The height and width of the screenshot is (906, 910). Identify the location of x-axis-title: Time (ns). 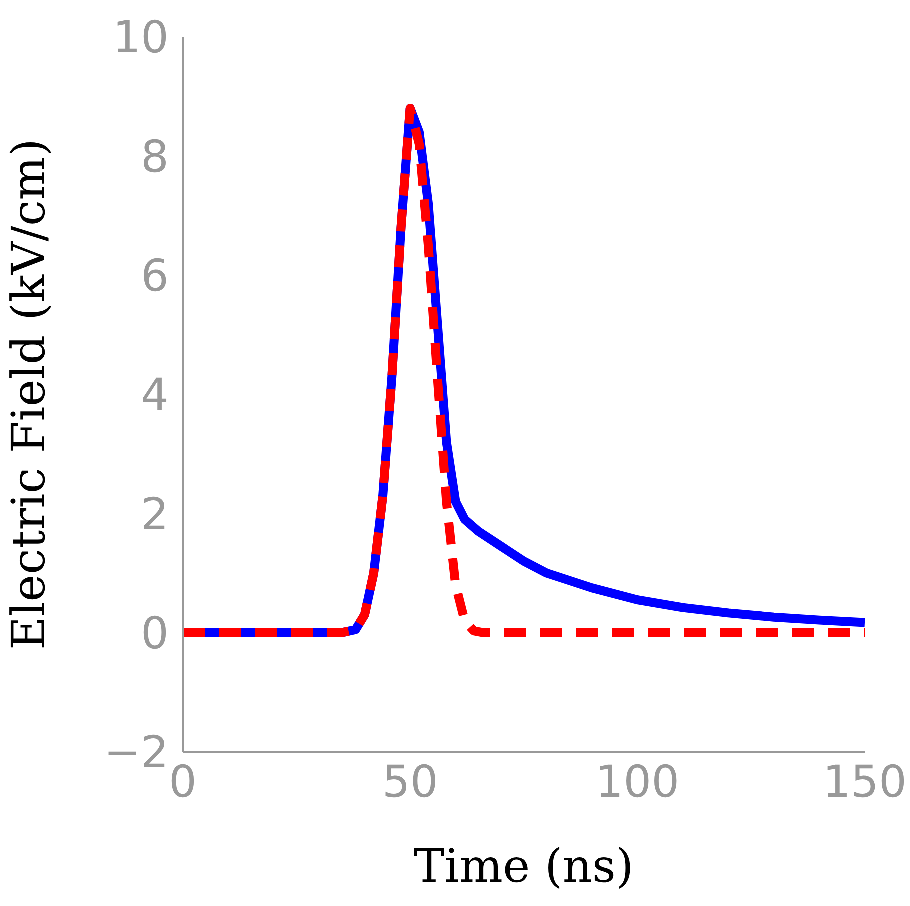
(524, 866).